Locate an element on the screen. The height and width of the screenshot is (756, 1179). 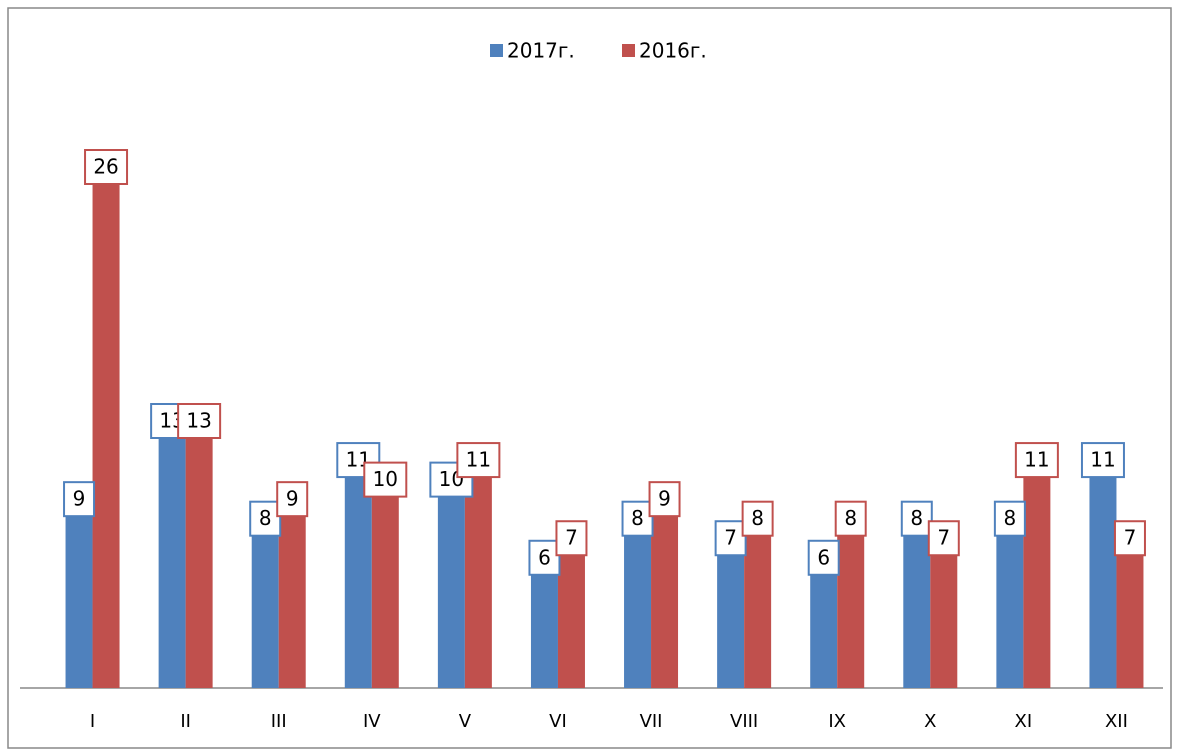
data-label: 10 is located at coordinates (385, 479).